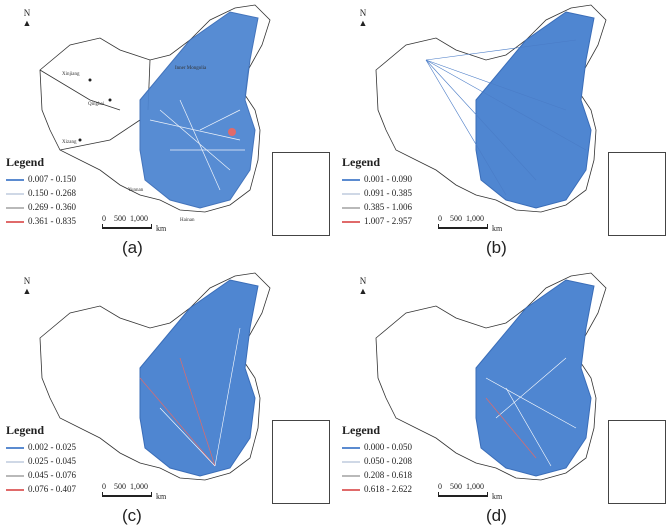 Image resolution: width=669 pixels, height=530 pixels. What do you see at coordinates (491, 108) in the screenshot?
I see `map-b` at bounding box center [491, 108].